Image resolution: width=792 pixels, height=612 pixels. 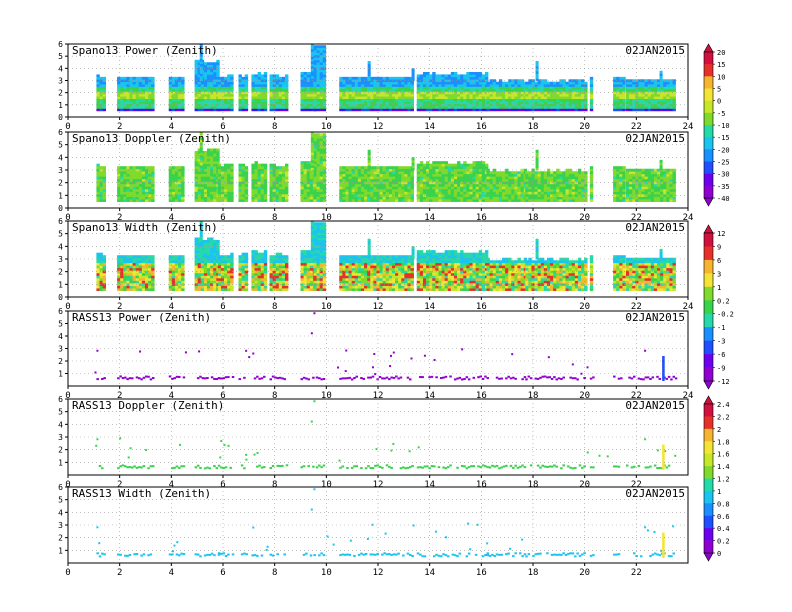 I want to click on y-tick-label: 3, so click(x=60, y=170).